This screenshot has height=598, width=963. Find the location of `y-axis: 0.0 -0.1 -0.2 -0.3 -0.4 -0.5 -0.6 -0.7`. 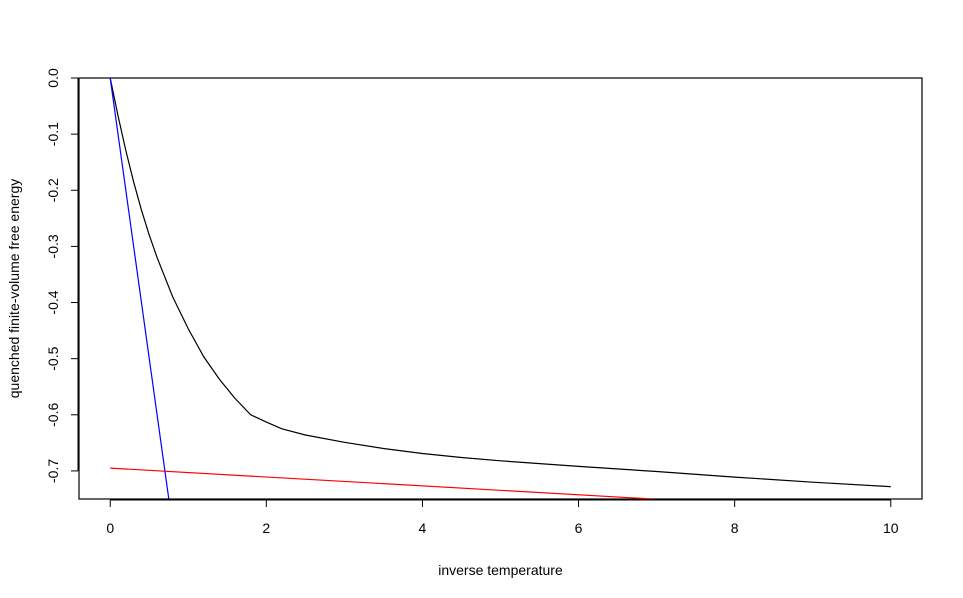

y-axis: 0.0 -0.1 -0.2 -0.3 -0.4 -0.5 -0.6 -0.7 is located at coordinates (62, 275).